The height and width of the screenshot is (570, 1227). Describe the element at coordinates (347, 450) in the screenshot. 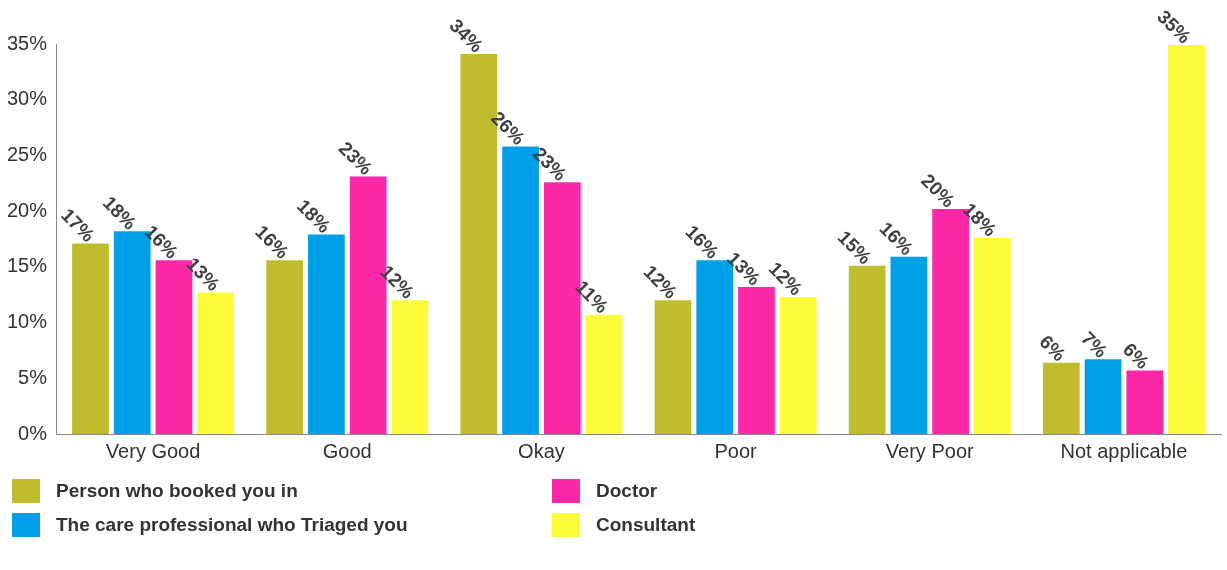

I see `x-tick-label: Good` at that location.